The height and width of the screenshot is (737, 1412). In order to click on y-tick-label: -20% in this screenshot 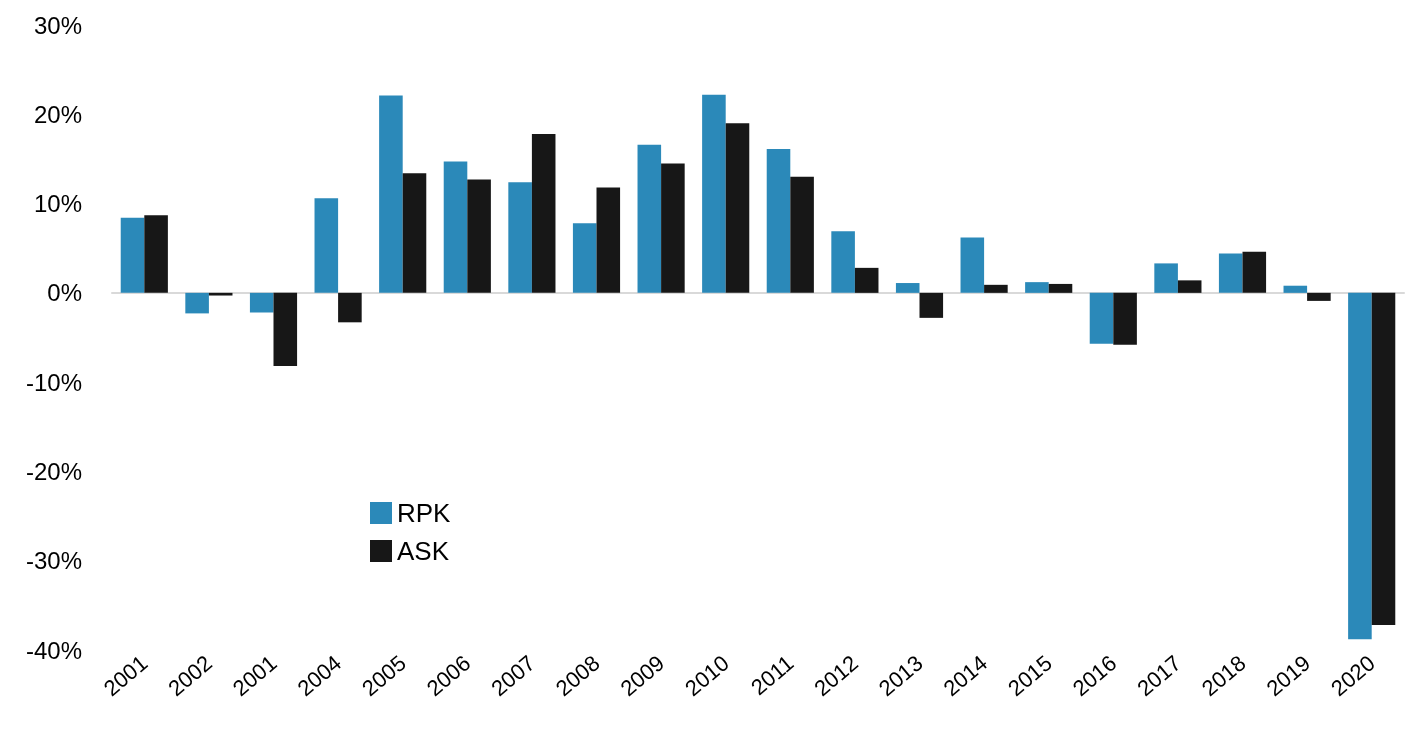, I will do `click(53, 471)`.